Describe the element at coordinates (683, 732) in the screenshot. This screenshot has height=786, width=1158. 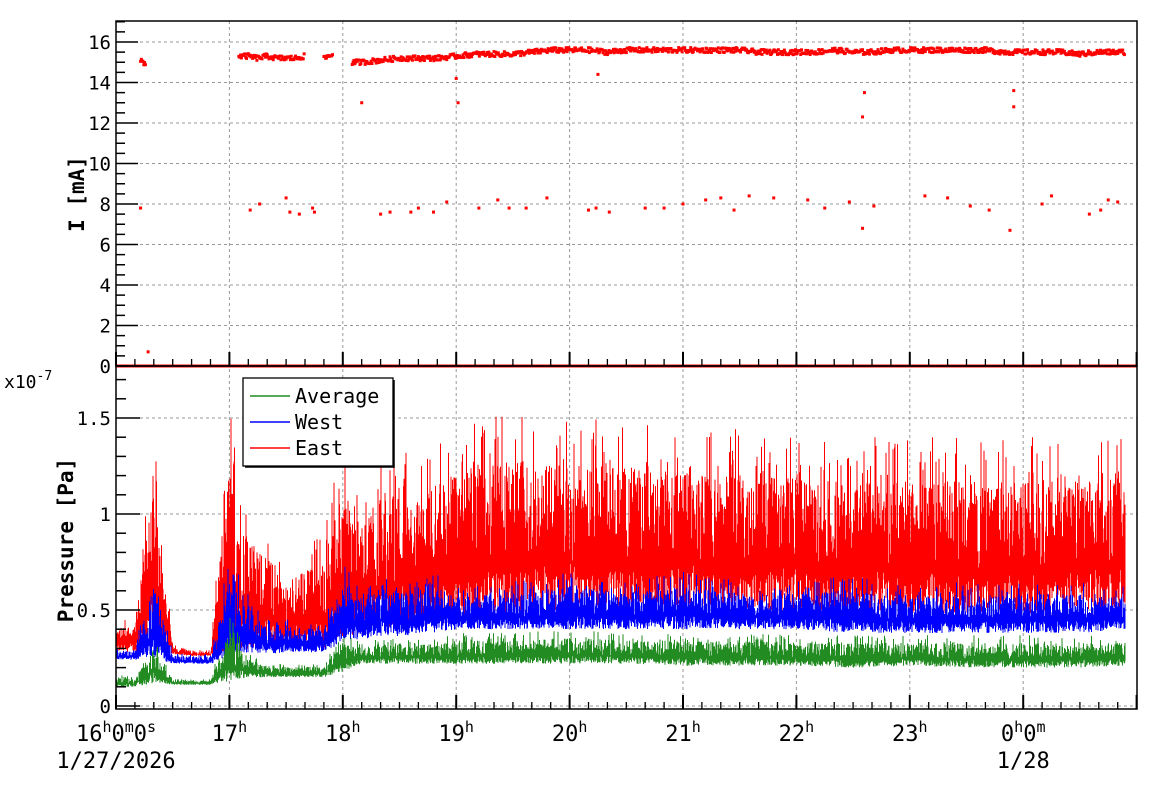
I see `x-tick-label: 21h` at that location.